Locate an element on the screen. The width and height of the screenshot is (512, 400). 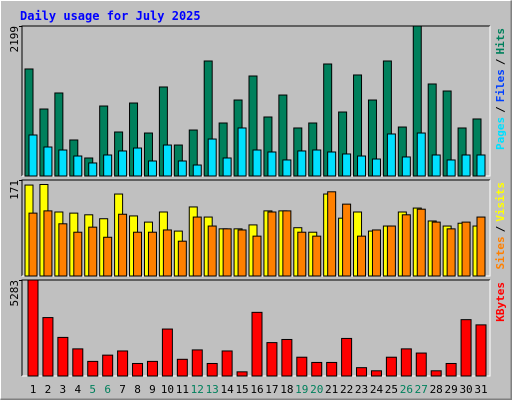
x-tick-label: 23 is located at coordinates (361, 389).